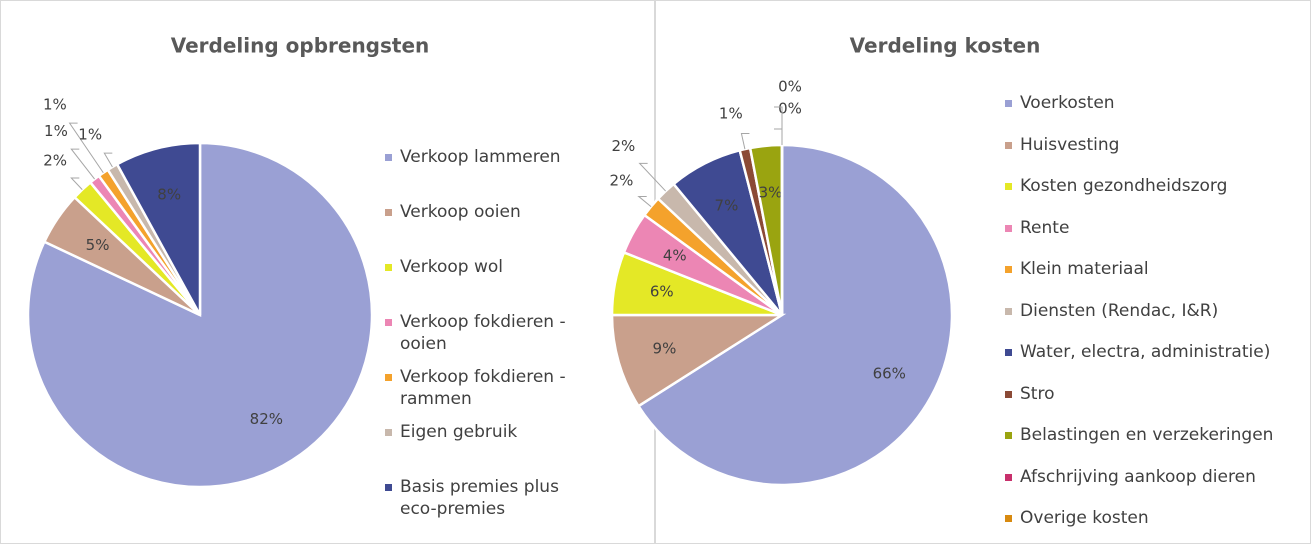  I want to click on legend-label: Verkoop wol, so click(452, 267).